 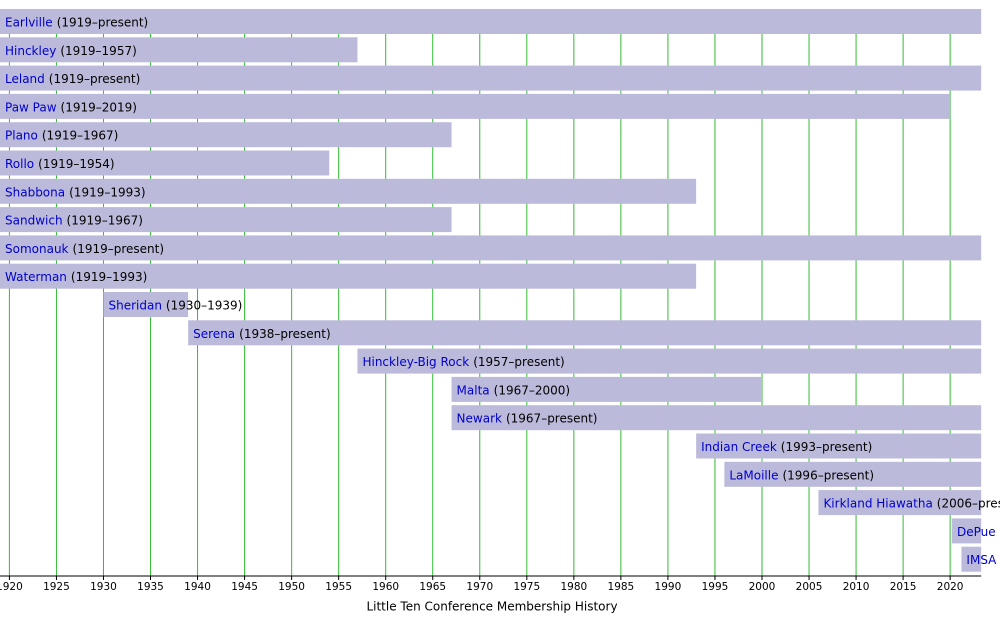 What do you see at coordinates (291, 587) in the screenshot?
I see `x-tick-label: 1950` at bounding box center [291, 587].